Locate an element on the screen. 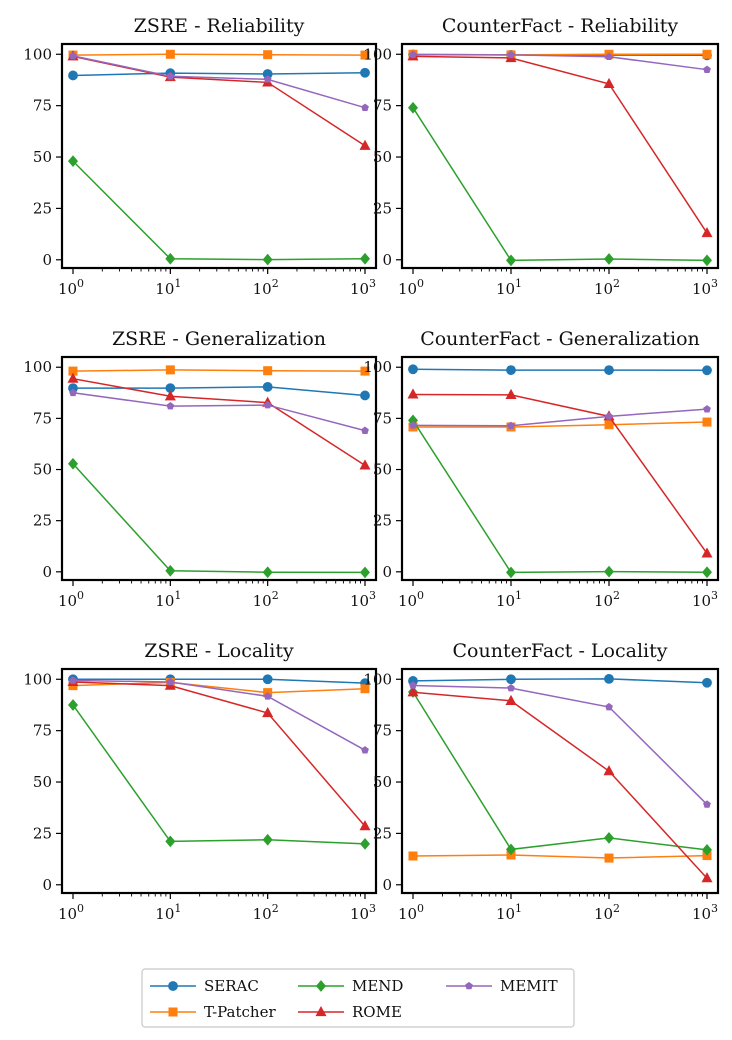  panel-title: CounterFact - Reliability is located at coordinates (560, 26).